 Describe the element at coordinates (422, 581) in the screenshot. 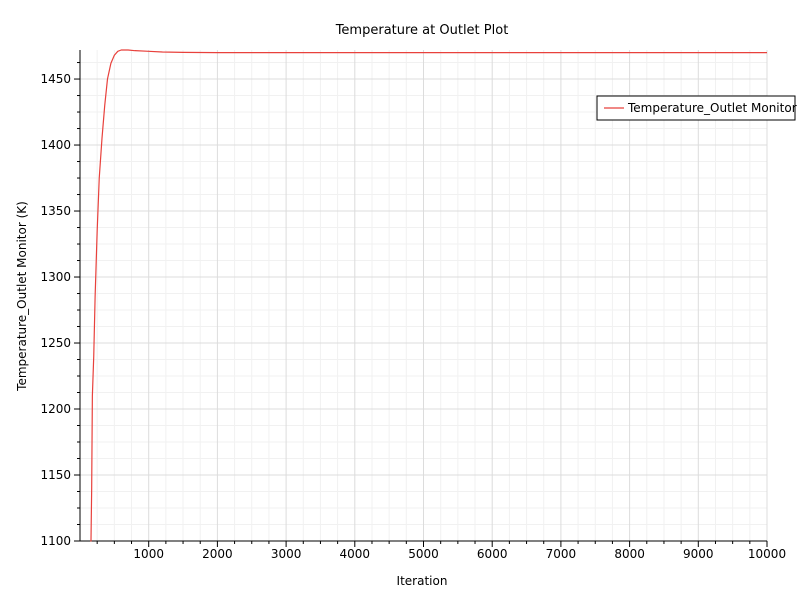

I see `x-axis-label: Iteration` at that location.